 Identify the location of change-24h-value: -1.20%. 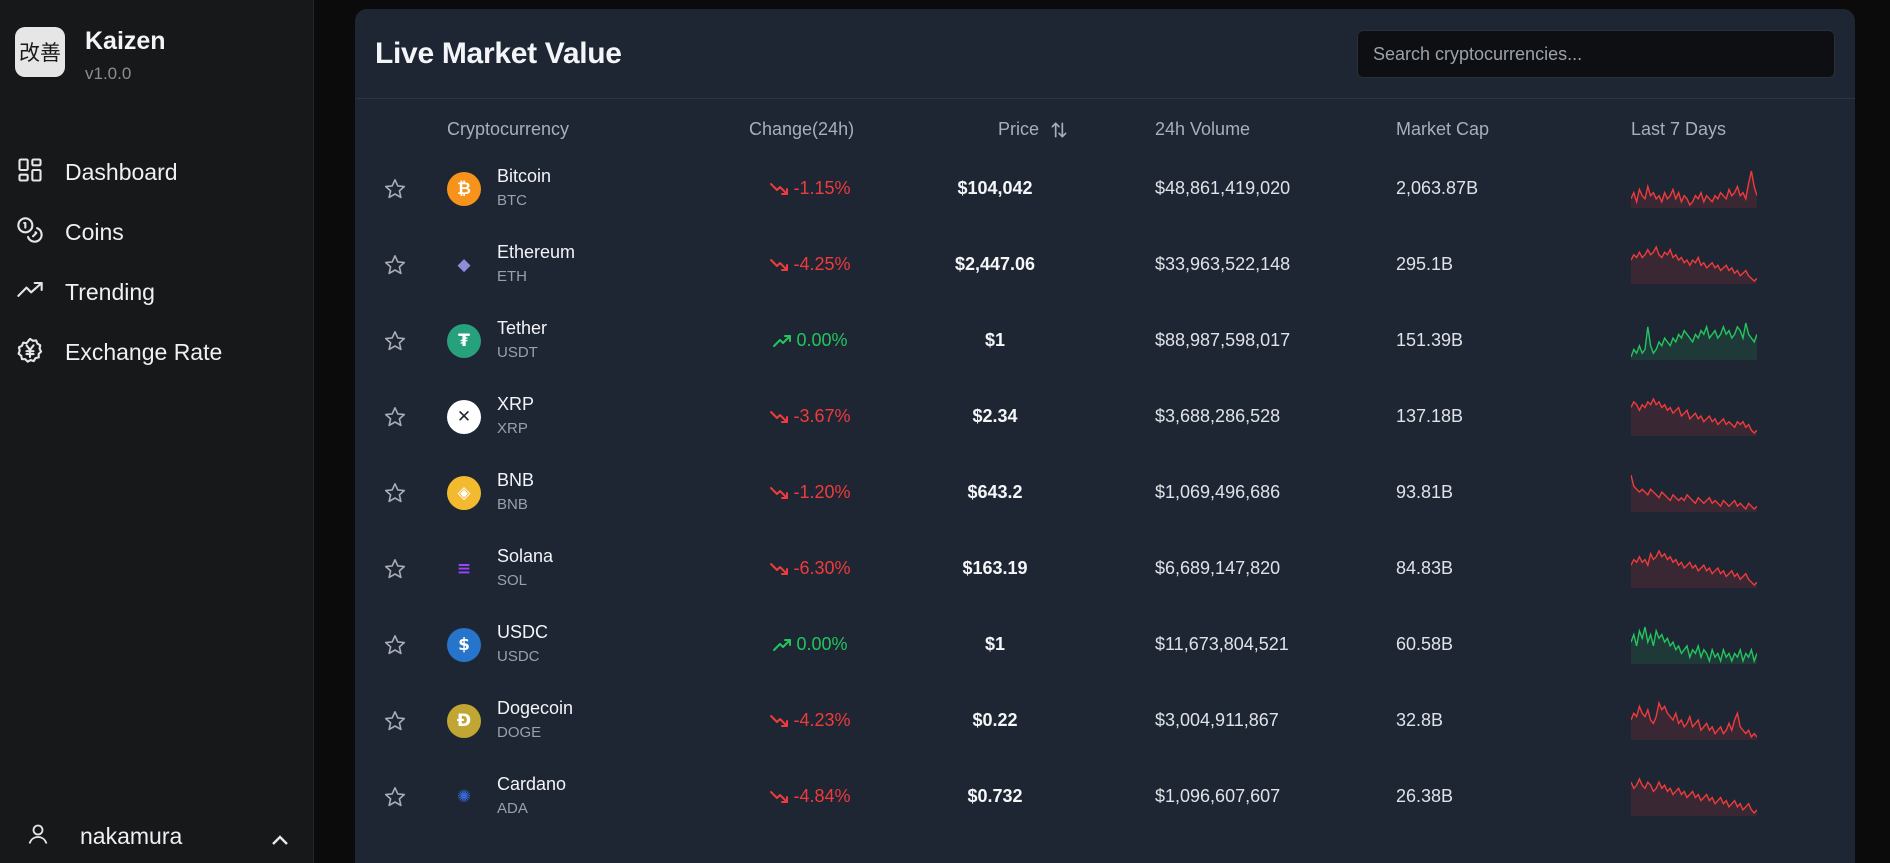
(822, 492).